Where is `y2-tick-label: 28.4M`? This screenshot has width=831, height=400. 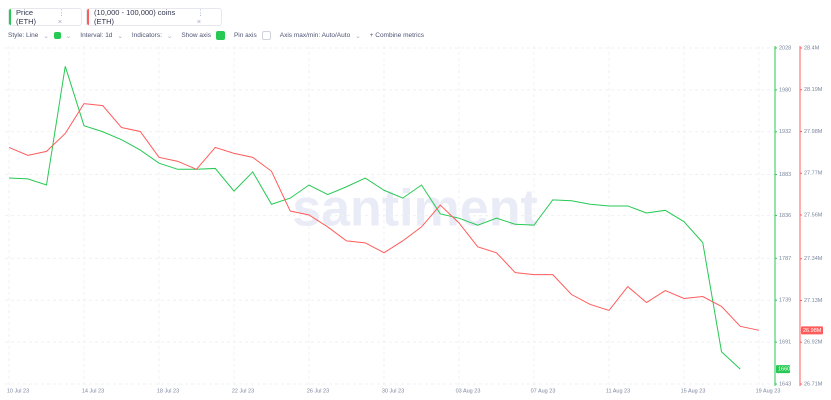 y2-tick-label: 28.4M is located at coordinates (812, 48).